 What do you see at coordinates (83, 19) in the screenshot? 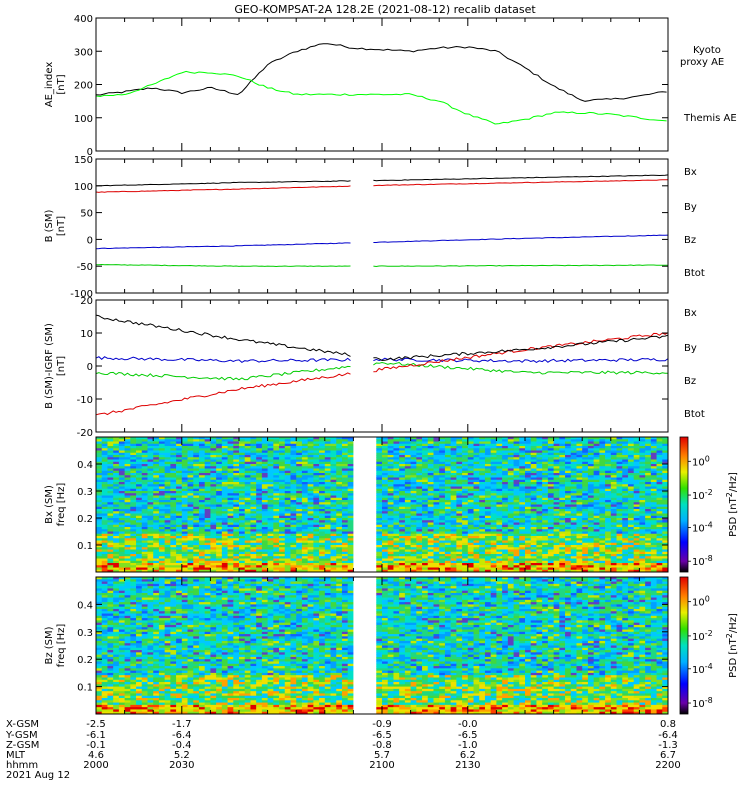
I see `y-tick-label: 400` at bounding box center [83, 19].